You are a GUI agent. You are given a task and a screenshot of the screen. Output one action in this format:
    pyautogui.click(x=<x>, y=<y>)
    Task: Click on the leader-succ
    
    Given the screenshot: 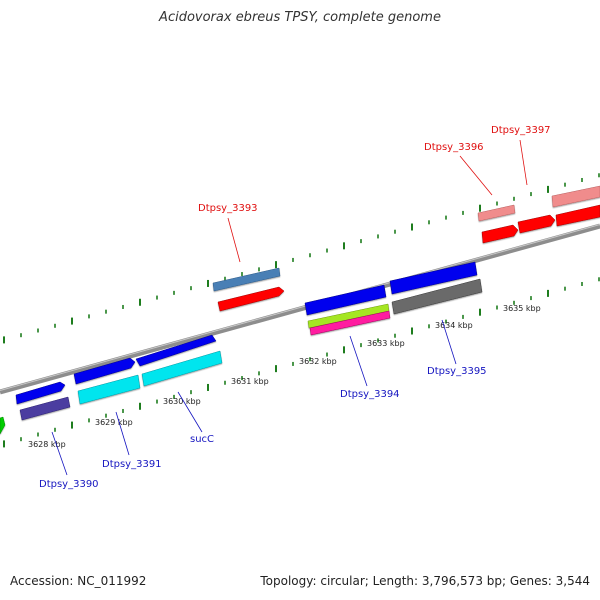 What is the action you would take?
    pyautogui.click(x=190, y=412)
    